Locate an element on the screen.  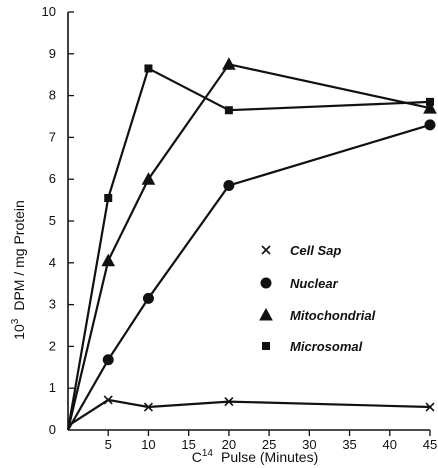
x-ticks: 5 10 15 20 25 30 35 40 45 is located at coordinates (271, 441).